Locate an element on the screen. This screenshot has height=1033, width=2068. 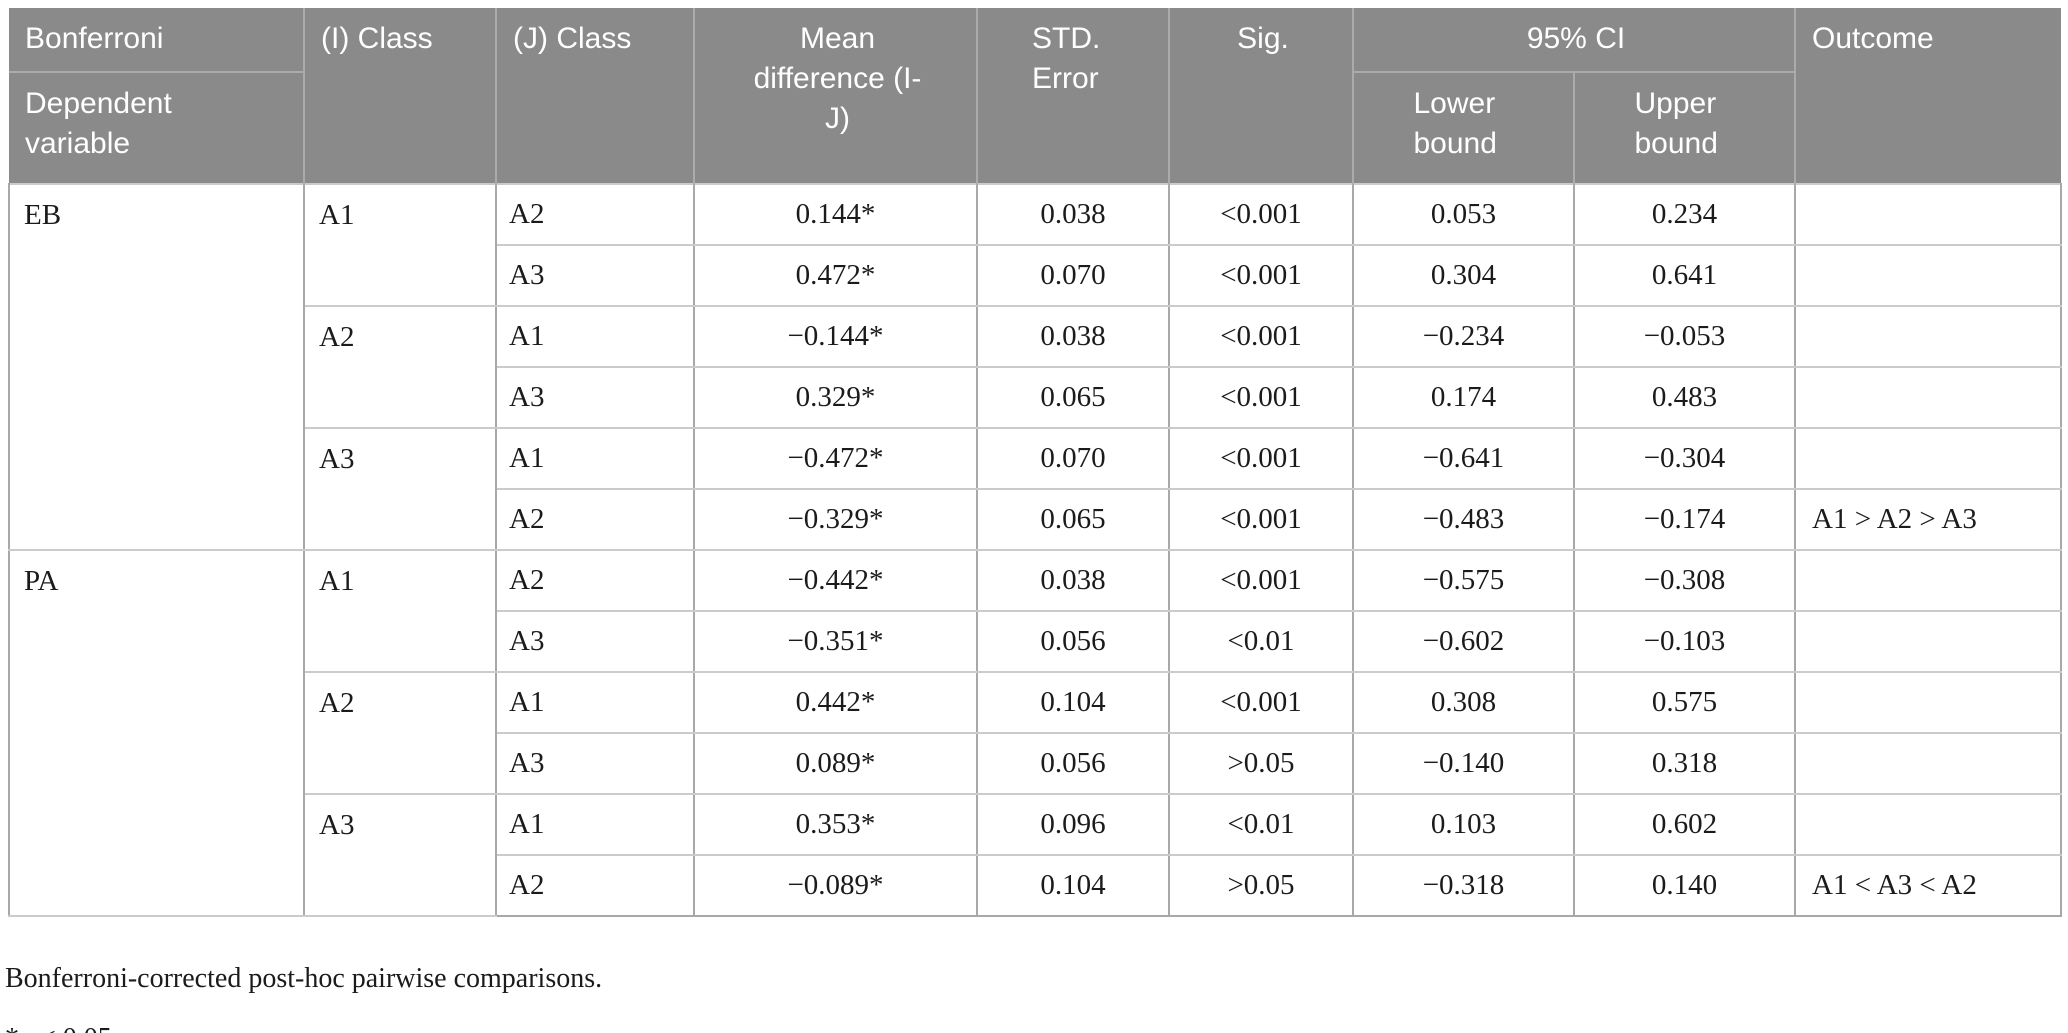
table-row: A2 A1 −0.144* 0.038 <0.001 −0.234 −0.053 is located at coordinates (1036, 367).